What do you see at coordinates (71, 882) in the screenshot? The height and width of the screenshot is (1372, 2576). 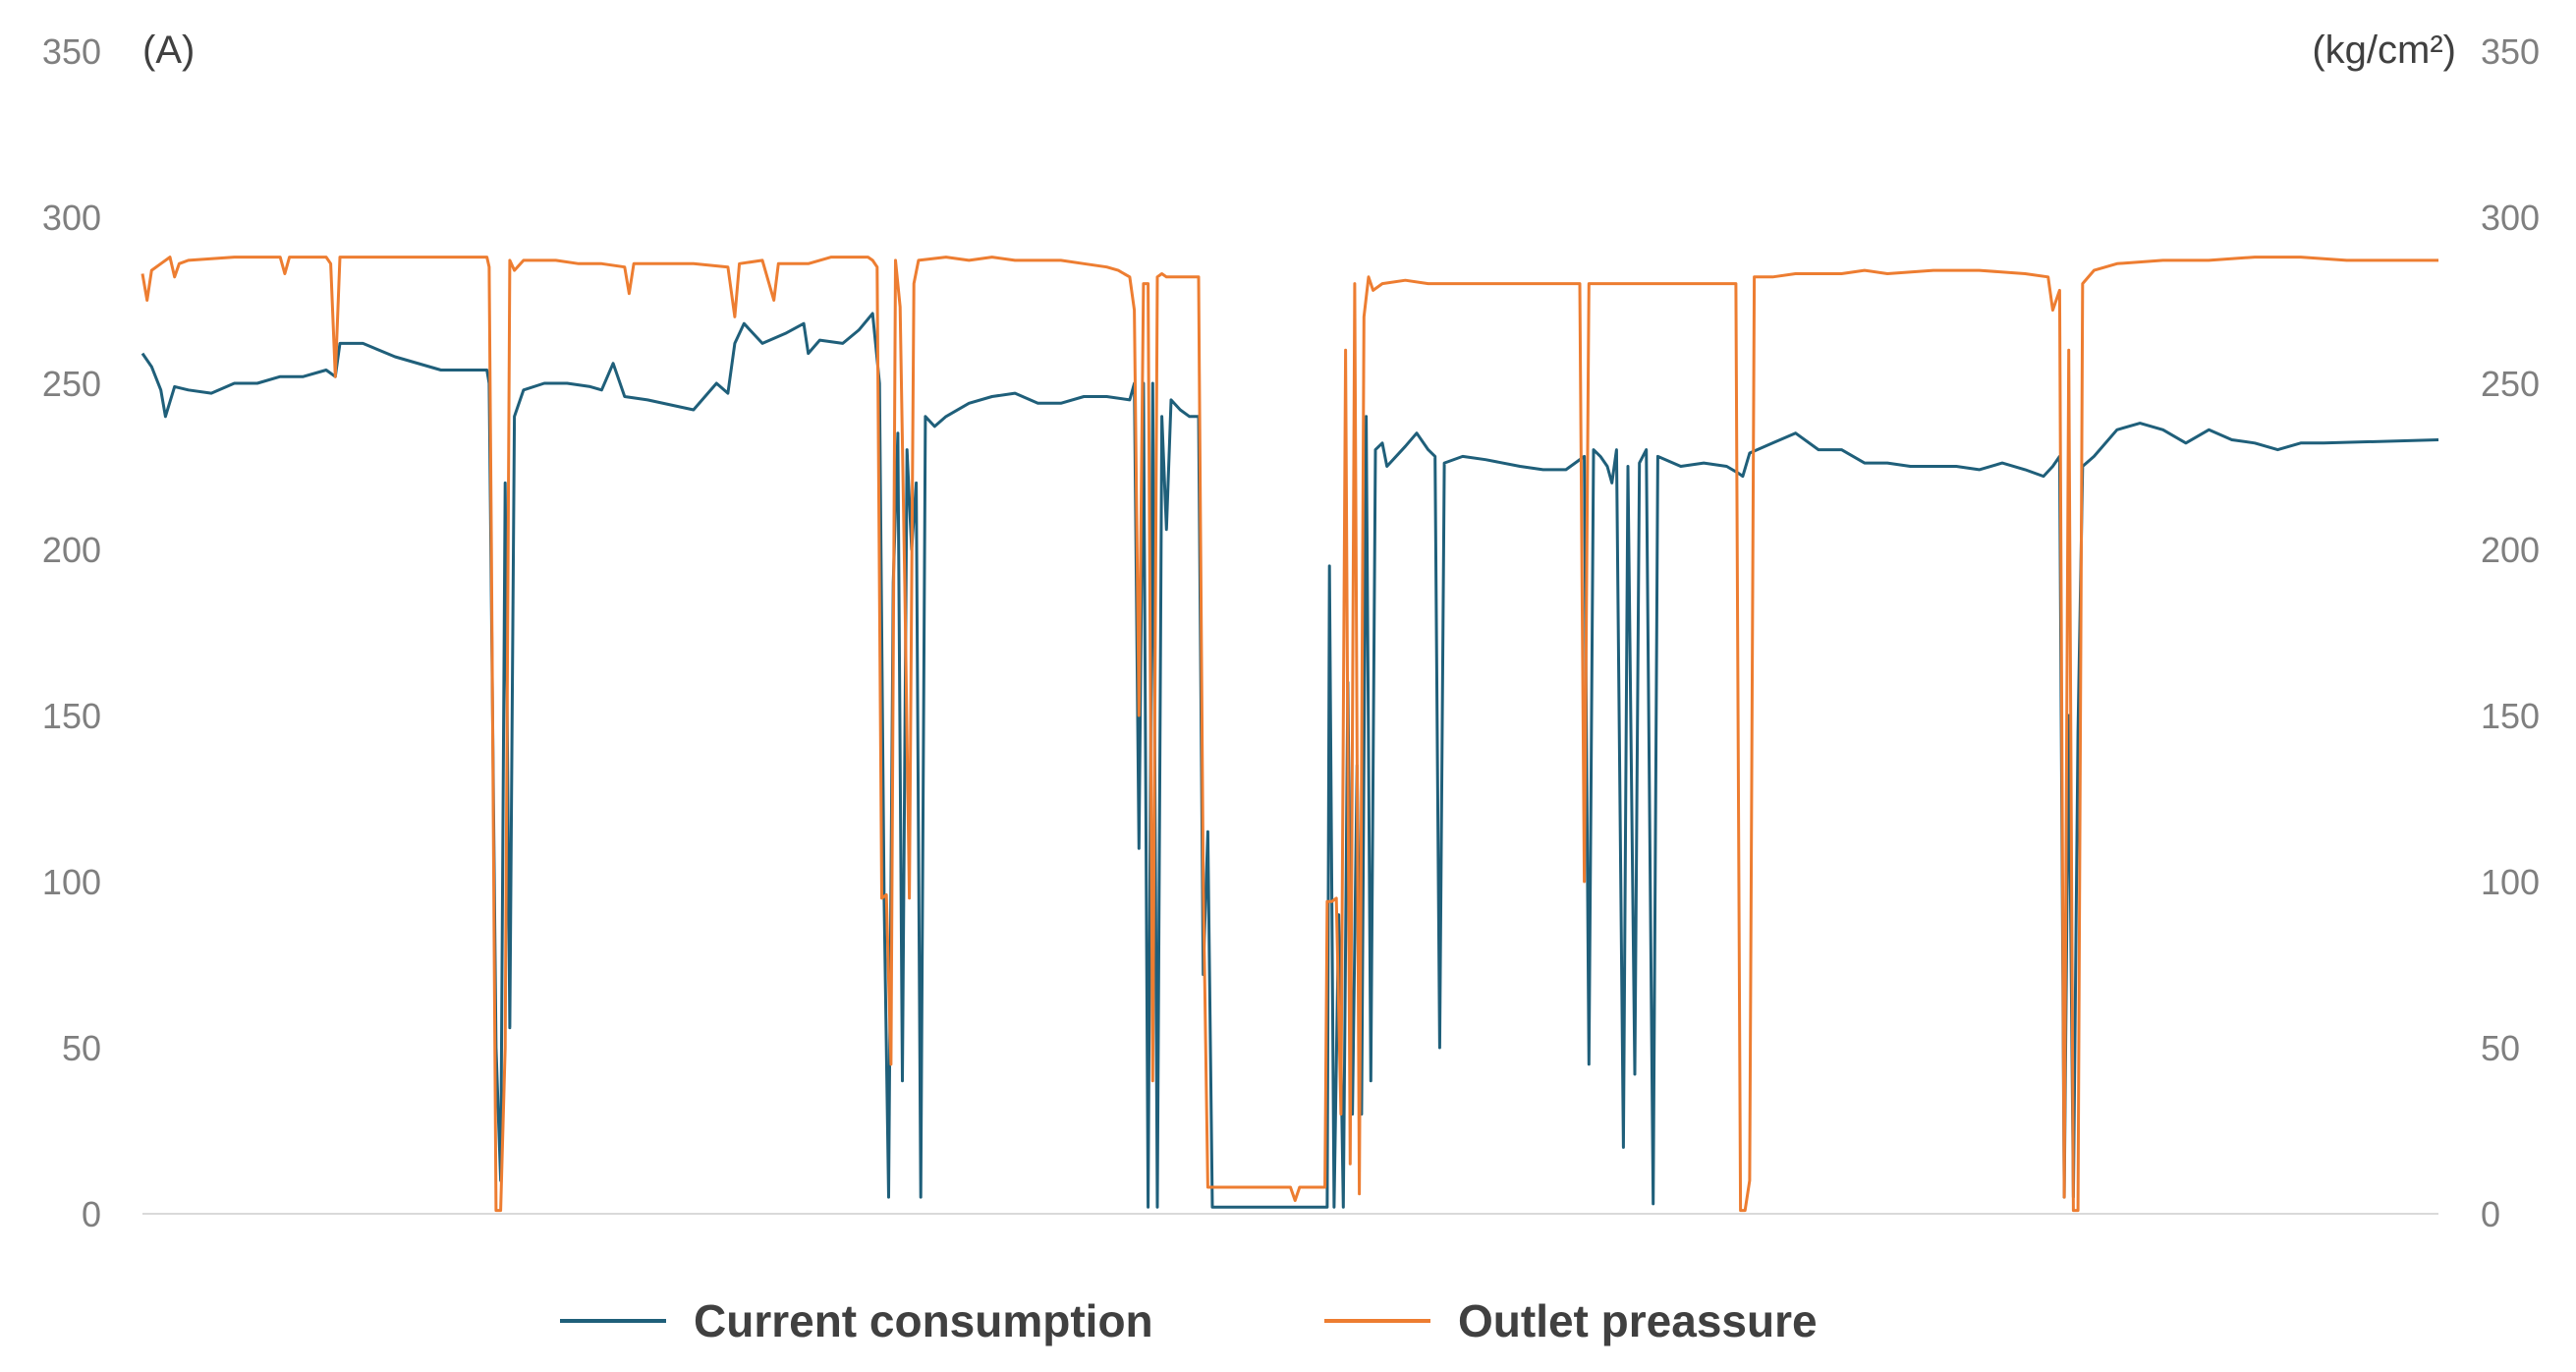 I see `left-tick-label: 100` at bounding box center [71, 882].